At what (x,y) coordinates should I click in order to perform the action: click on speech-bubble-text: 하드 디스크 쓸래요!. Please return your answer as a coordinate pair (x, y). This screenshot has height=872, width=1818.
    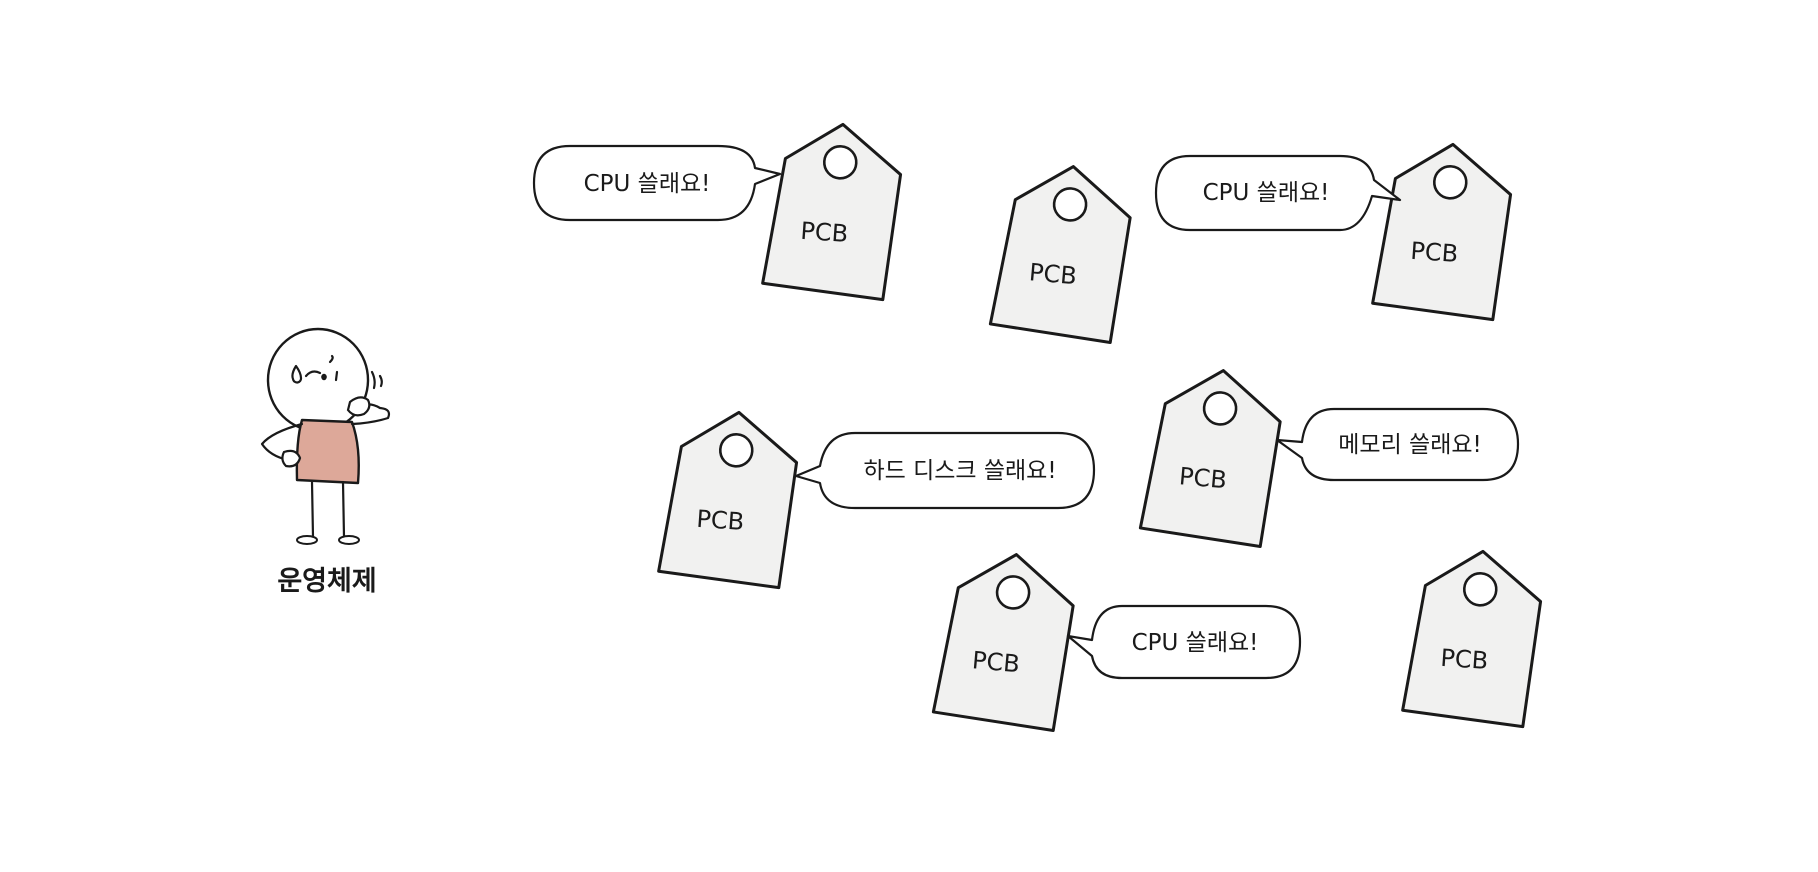
    Looking at the image, I should click on (959, 471).